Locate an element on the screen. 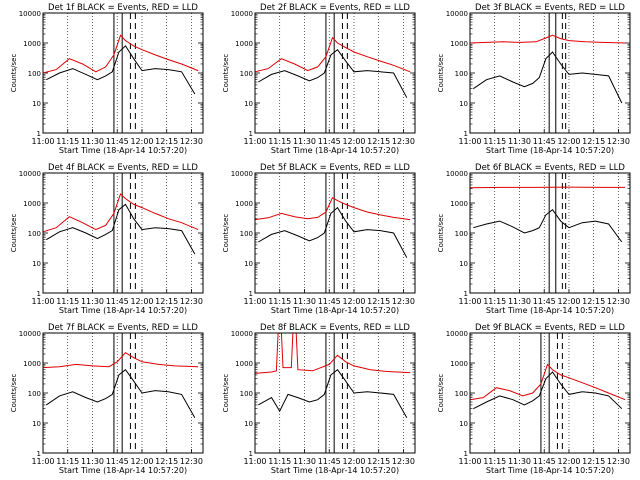  chart-title: Det 6f BLACK = Events, RED = LLD is located at coordinates (550, 168).